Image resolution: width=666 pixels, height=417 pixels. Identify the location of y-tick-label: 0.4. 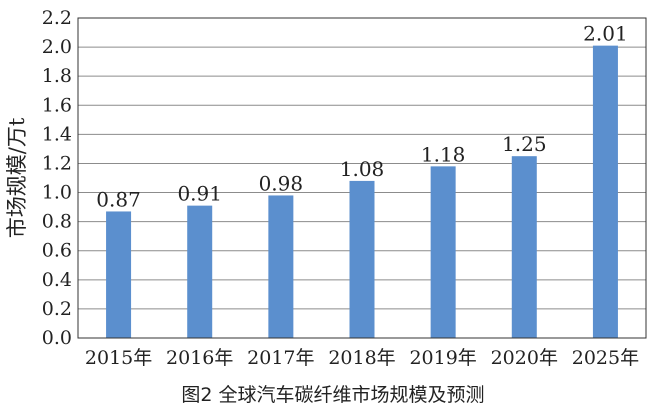
(57, 280).